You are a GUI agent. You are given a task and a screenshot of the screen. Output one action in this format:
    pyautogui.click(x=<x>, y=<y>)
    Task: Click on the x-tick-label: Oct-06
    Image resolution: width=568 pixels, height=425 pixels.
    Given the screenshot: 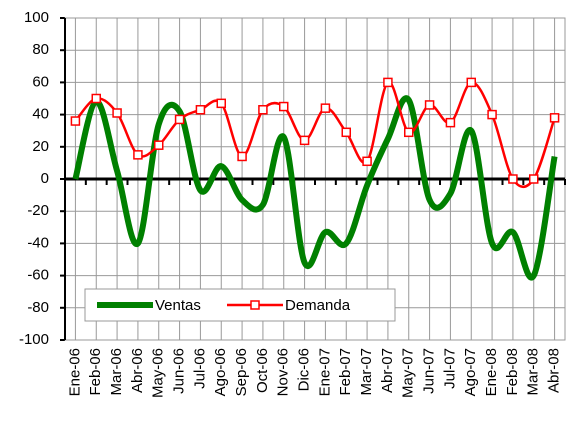 What is the action you would take?
    pyautogui.click(x=262, y=370)
    